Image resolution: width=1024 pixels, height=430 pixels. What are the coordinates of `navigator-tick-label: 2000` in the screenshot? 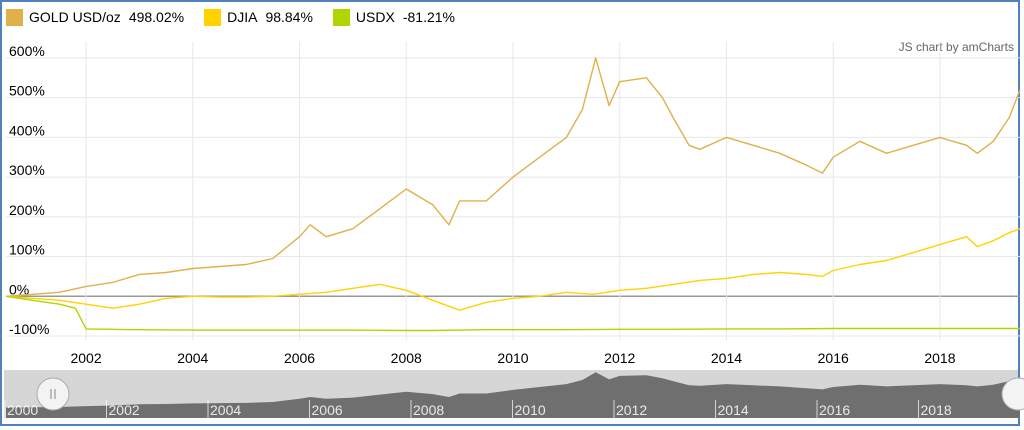 It's located at (22, 410).